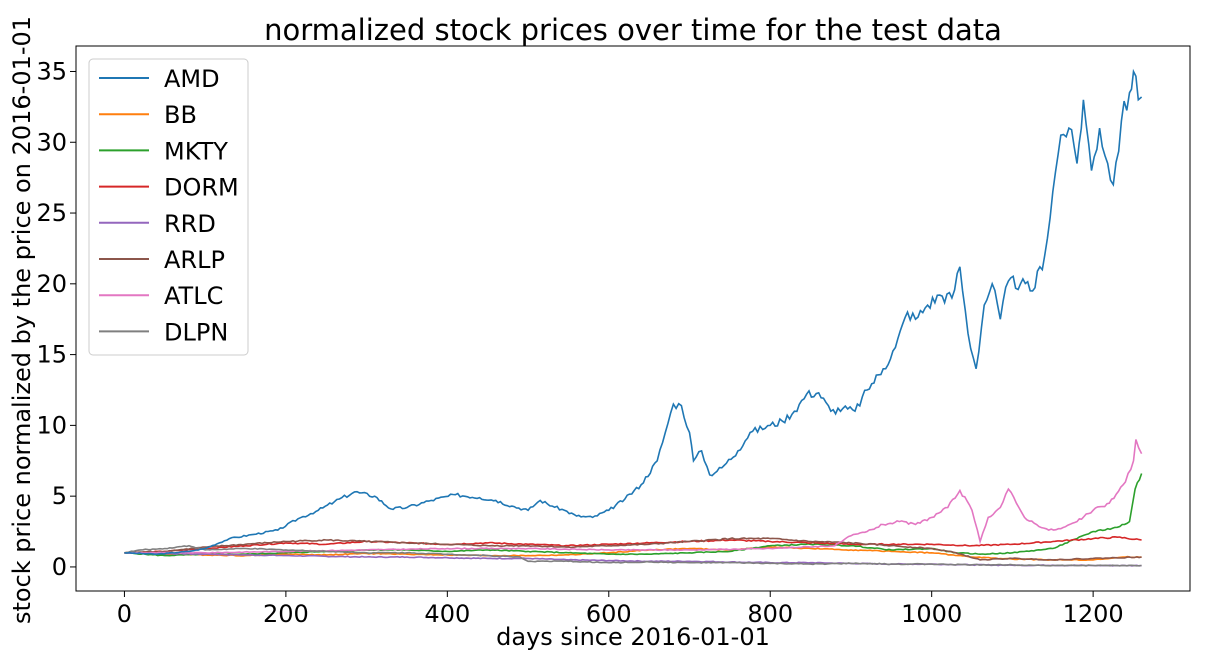 This screenshot has width=1218, height=654. What do you see at coordinates (1093, 614) in the screenshot?
I see `x-tick-label: 1200` at bounding box center [1093, 614].